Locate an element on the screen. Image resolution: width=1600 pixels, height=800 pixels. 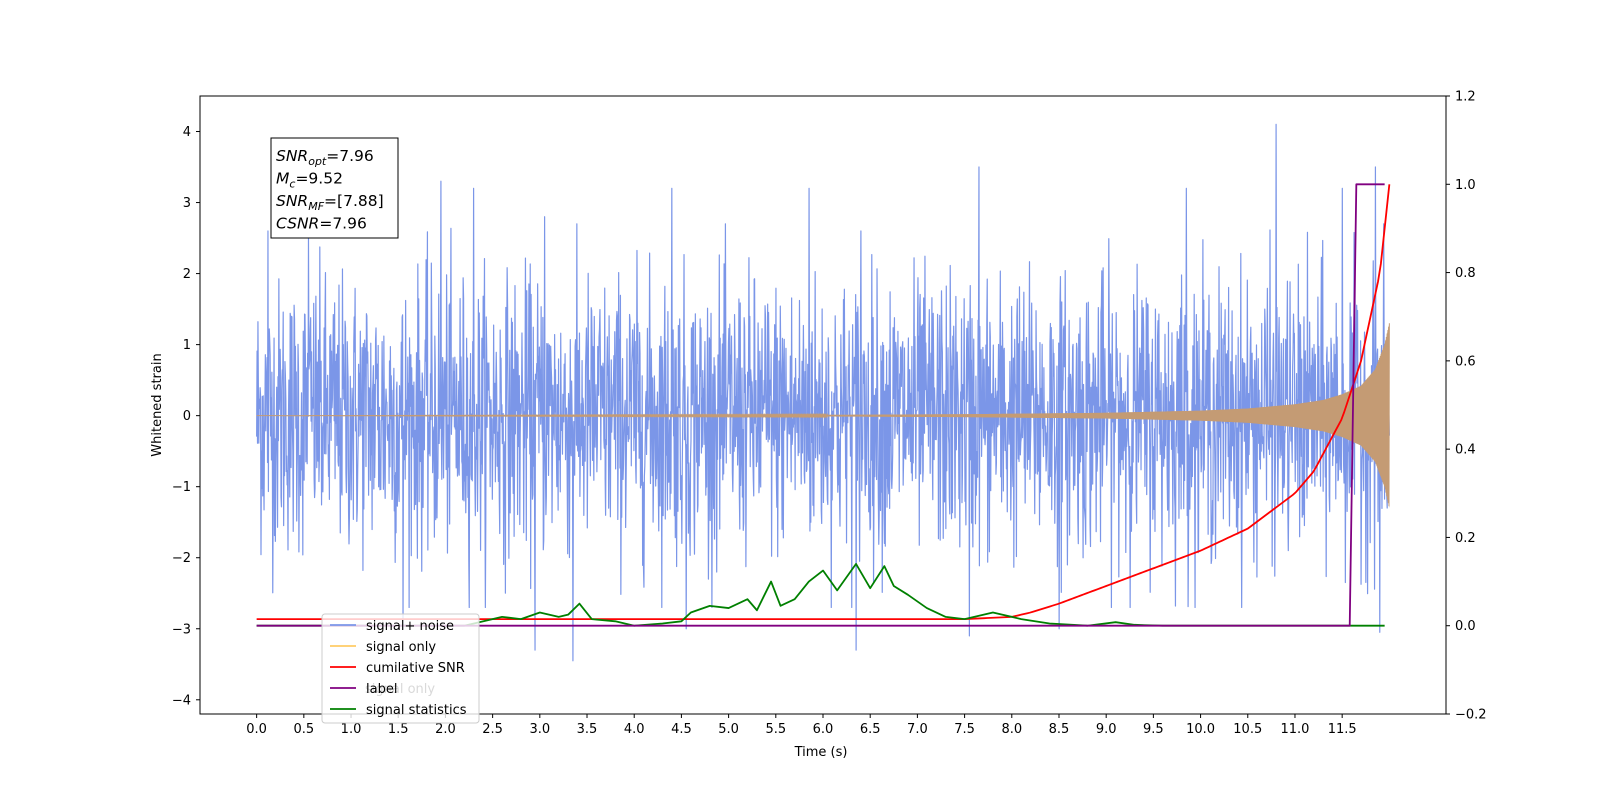
y2-tick-label: −0.2 is located at coordinates (1471, 715).